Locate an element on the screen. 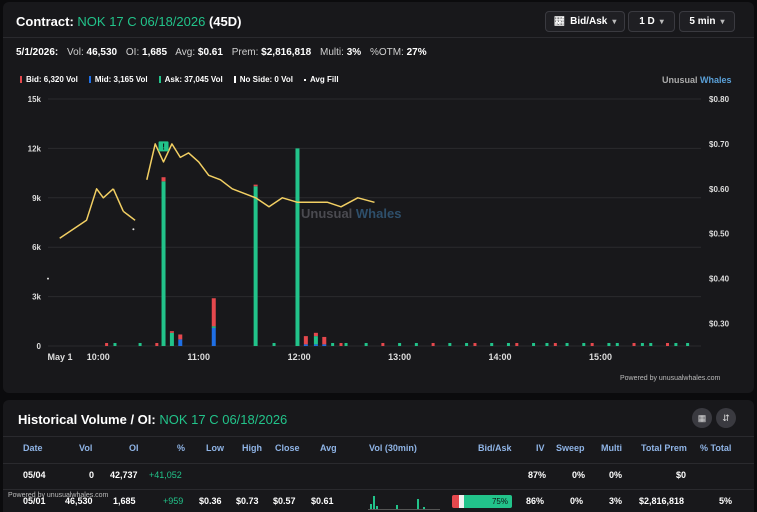 The image size is (757, 512). legend-item-ask: Ask: 37,045 Vol is located at coordinates (190, 79).